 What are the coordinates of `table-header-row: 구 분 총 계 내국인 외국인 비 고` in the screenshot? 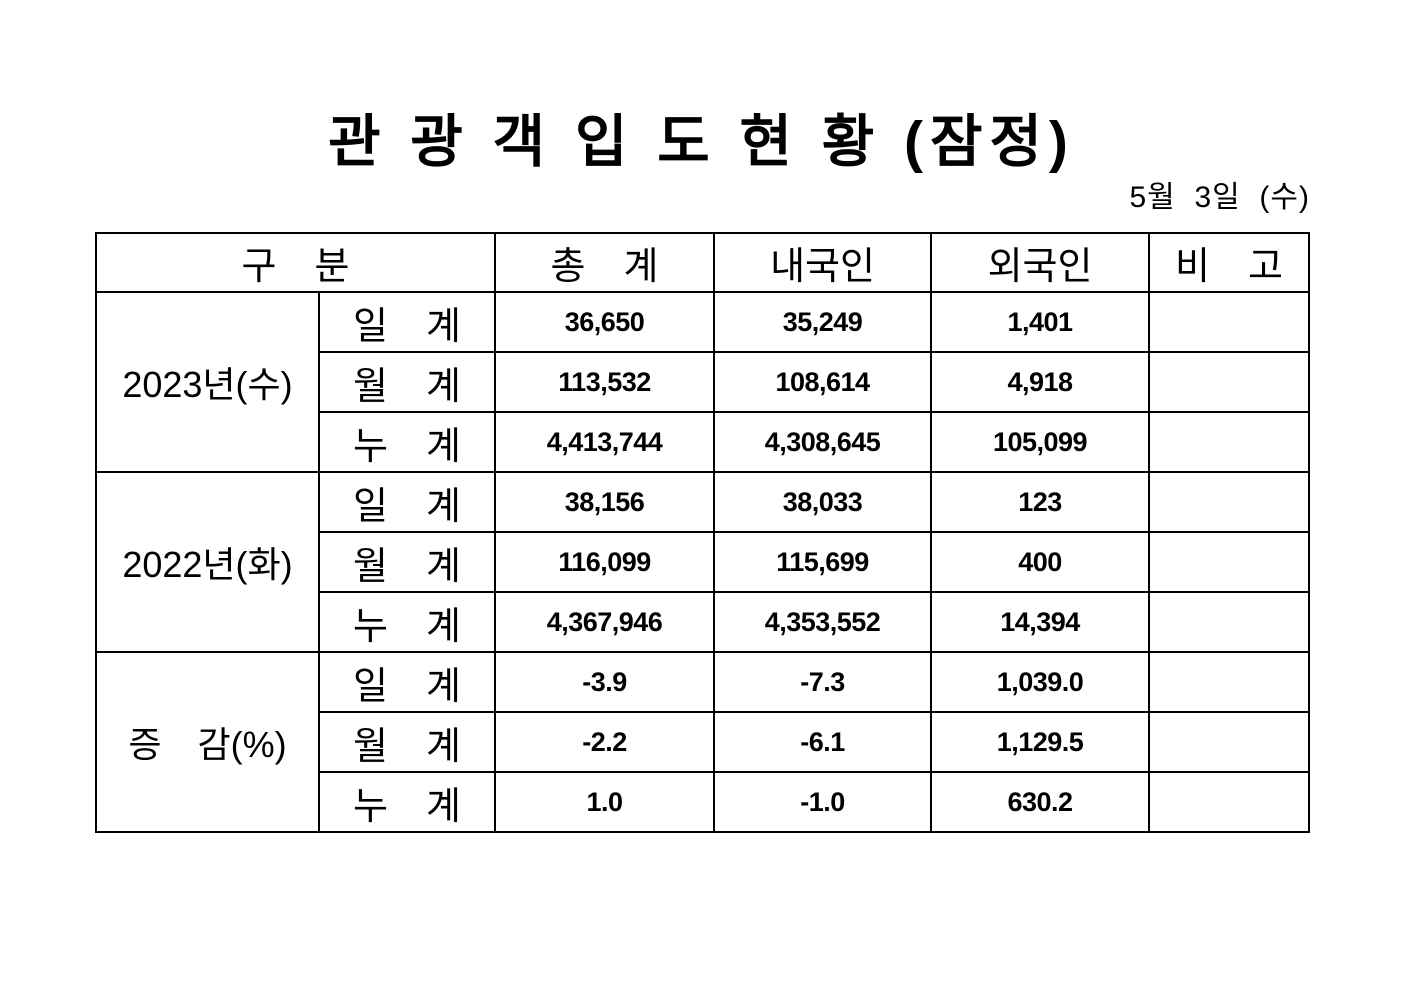 It's located at (702, 262).